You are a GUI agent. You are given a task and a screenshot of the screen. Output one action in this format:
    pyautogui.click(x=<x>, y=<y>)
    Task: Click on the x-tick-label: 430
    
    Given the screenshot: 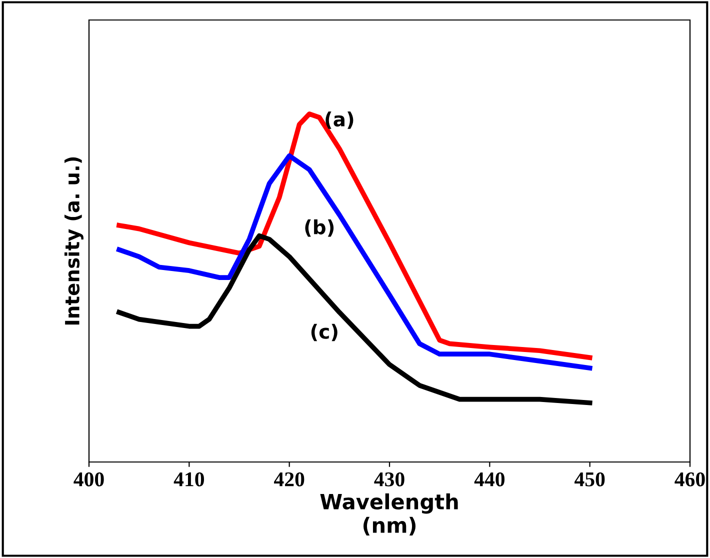 What is the action you would take?
    pyautogui.click(x=389, y=479)
    